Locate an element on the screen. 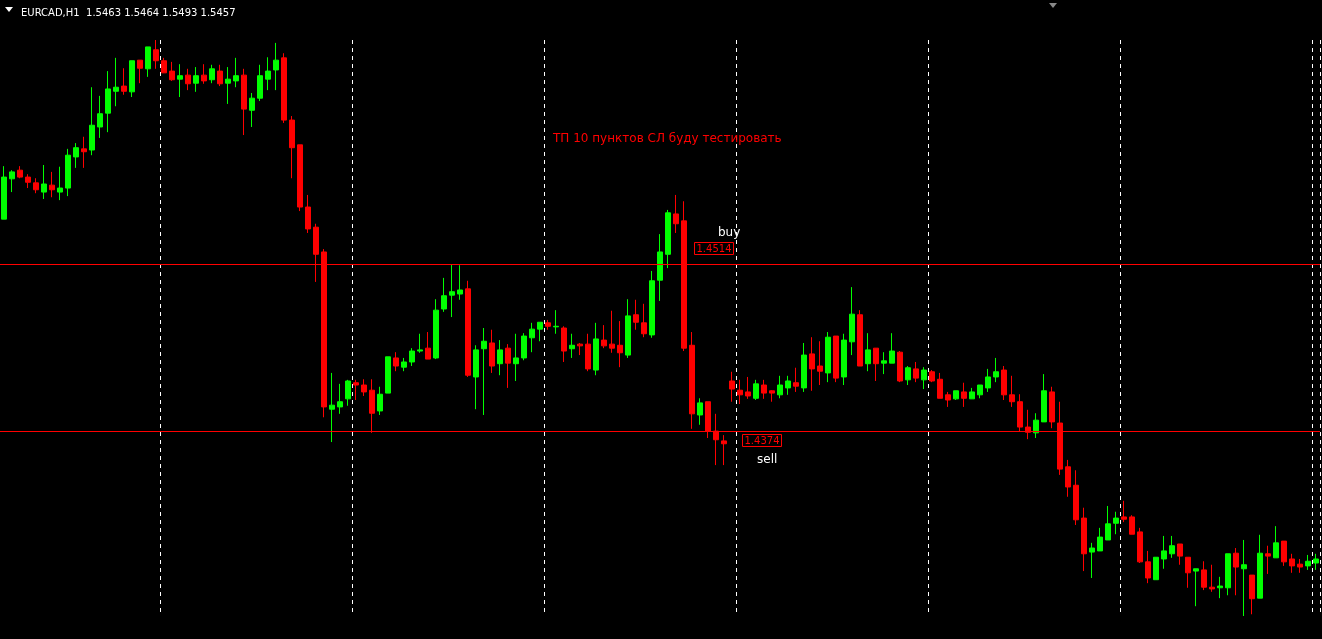 Image resolution: width=1322 pixels, height=639 pixels. annotation: sell is located at coordinates (767, 459).